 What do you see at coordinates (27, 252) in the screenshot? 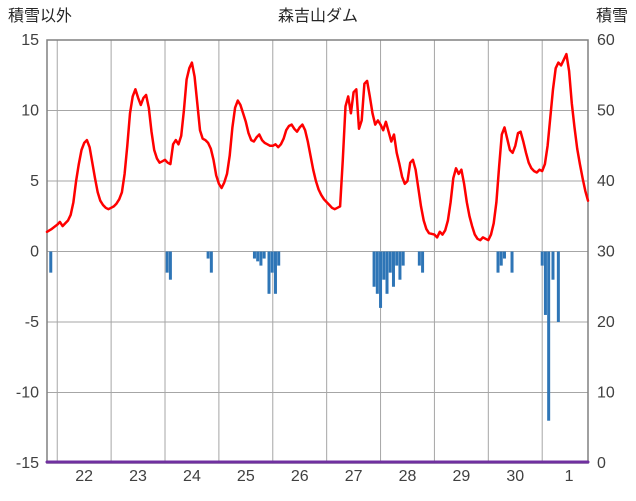
I see `left-axis-tick-labels: 15 10 5 0 -5 -10 -15` at bounding box center [27, 252].